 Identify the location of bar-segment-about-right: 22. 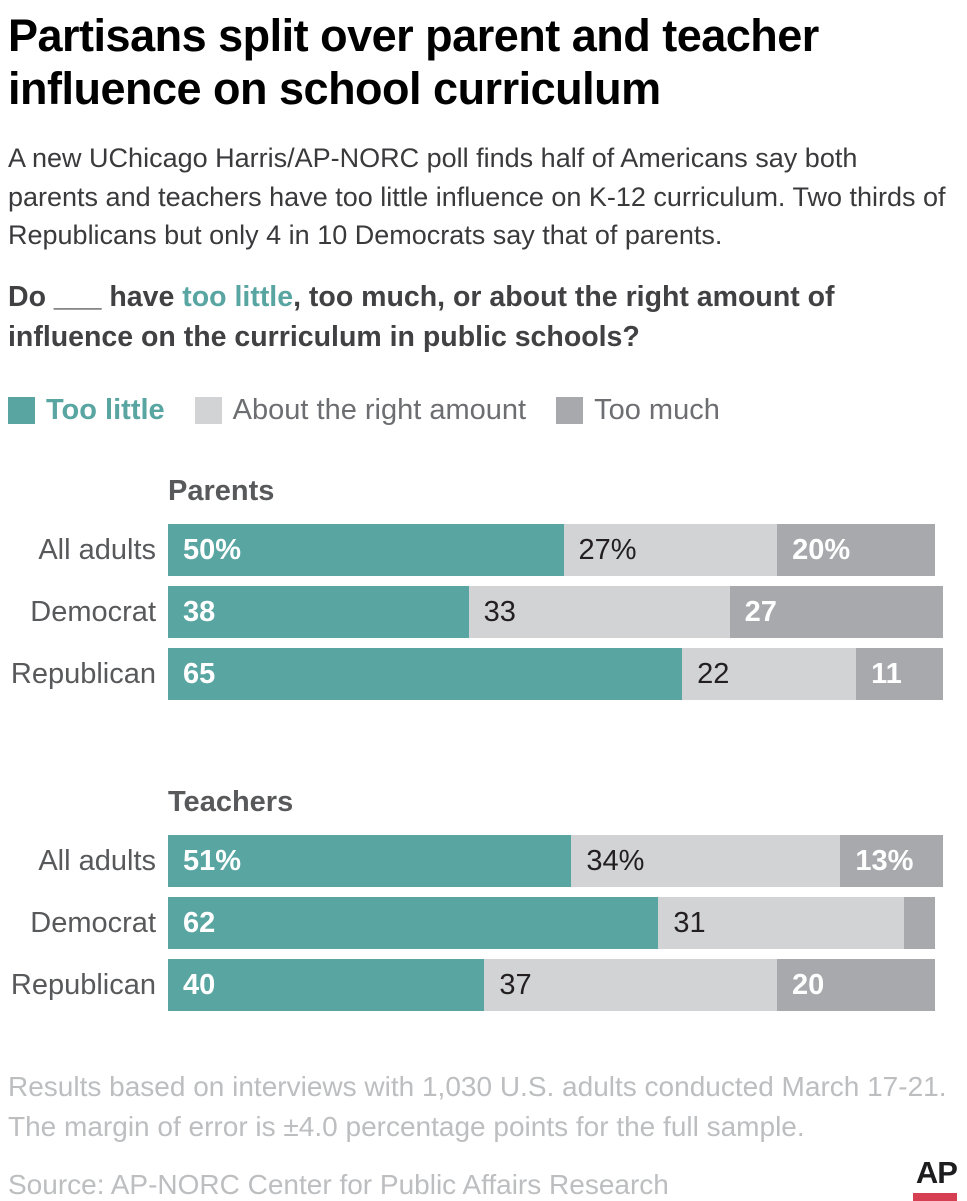
(769, 674).